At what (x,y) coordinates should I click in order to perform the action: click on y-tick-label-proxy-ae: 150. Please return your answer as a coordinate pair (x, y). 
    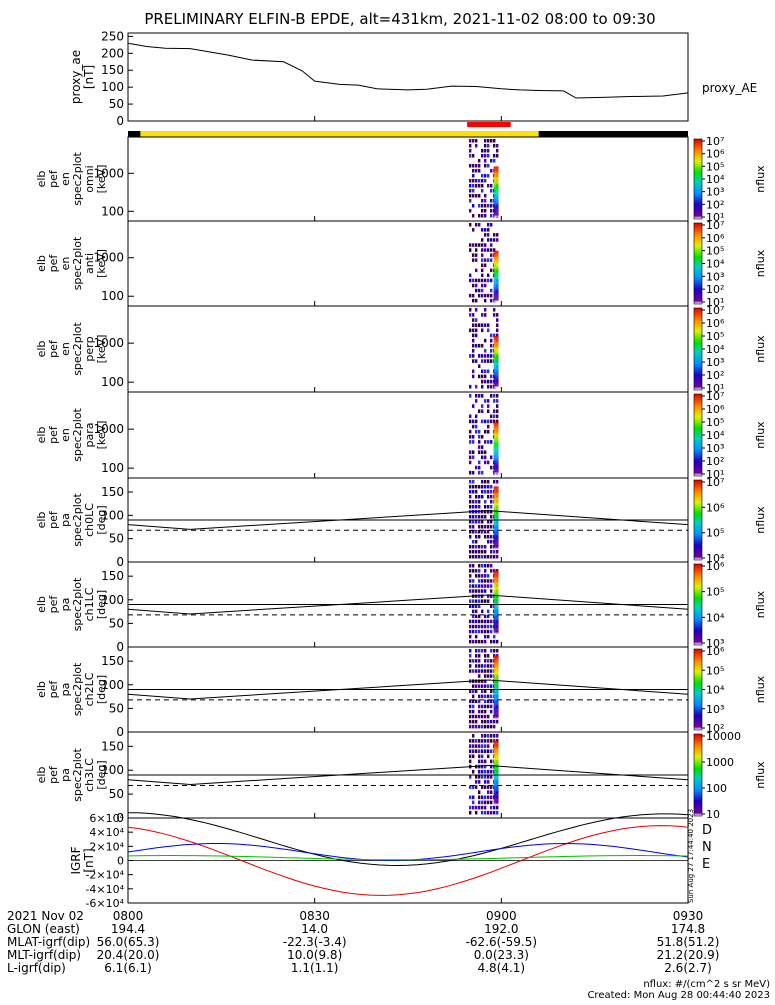
    Looking at the image, I should click on (112, 70).